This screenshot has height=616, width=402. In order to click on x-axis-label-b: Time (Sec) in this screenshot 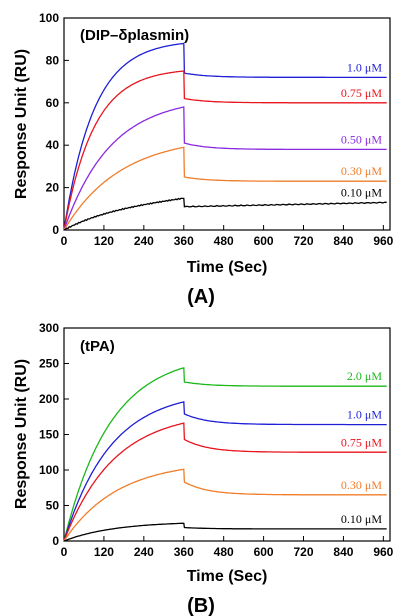, I will do `click(227, 576)`.